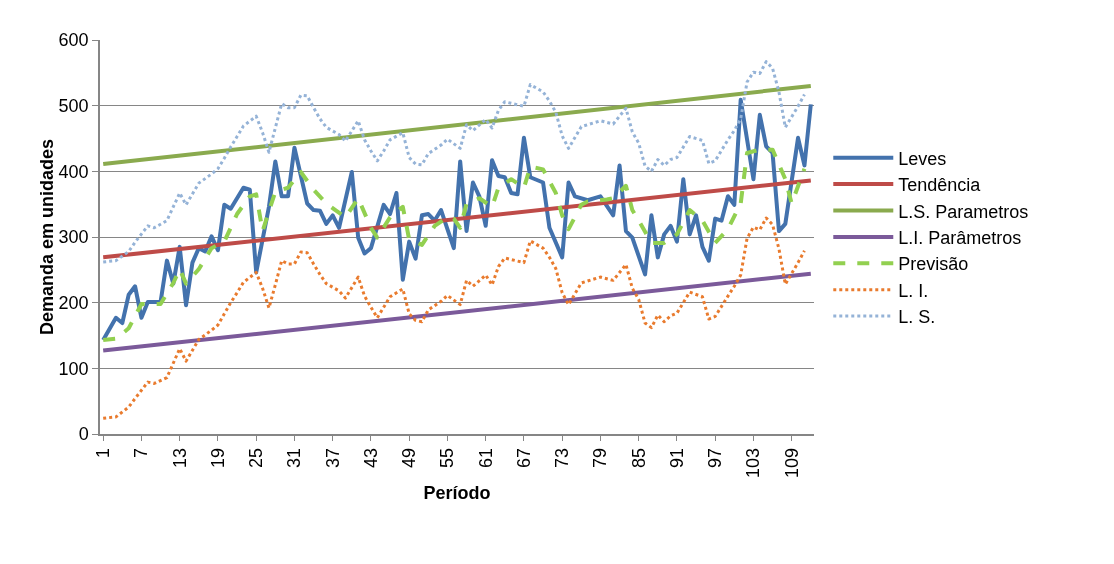 The width and height of the screenshot is (1114, 564). What do you see at coordinates (562, 457) in the screenshot?
I see `x-tick-label: 73` at bounding box center [562, 457].